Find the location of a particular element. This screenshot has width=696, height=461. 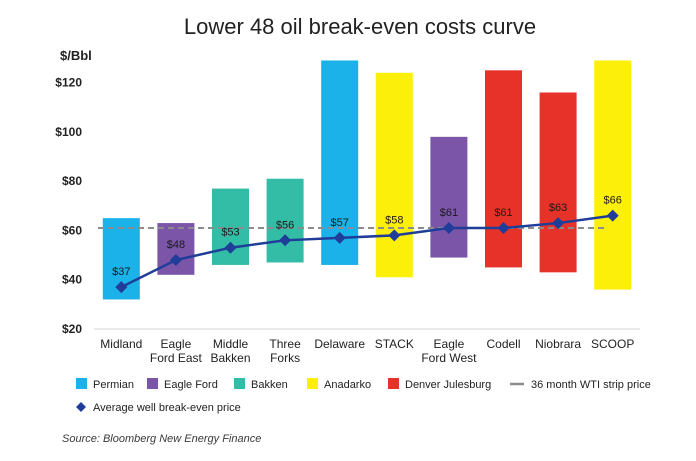

break-even-data-label: $63 is located at coordinates (558, 208).